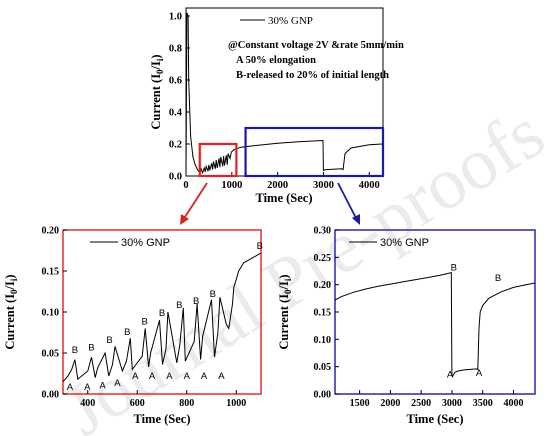 This screenshot has height=436, width=554. Describe the element at coordinates (276, 60) in the screenshot. I see `main-annotation-line-2: A 50% elongation` at that location.